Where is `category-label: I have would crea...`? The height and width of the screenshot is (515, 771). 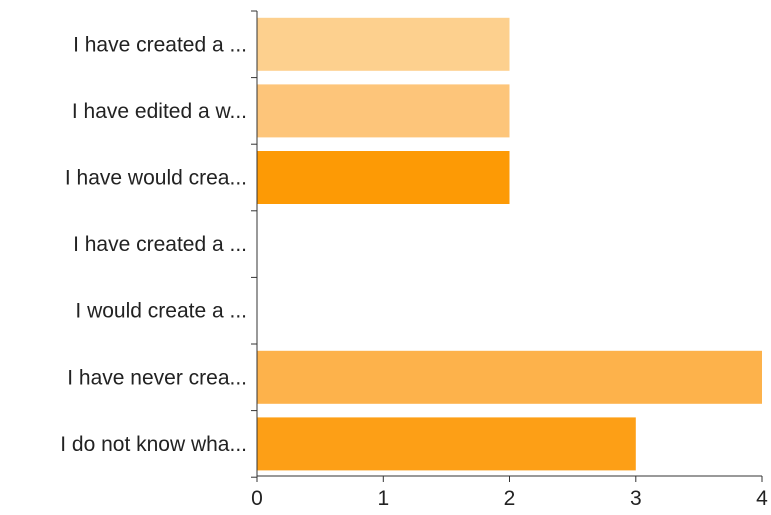
category-label: I have would crea... is located at coordinates (156, 178).